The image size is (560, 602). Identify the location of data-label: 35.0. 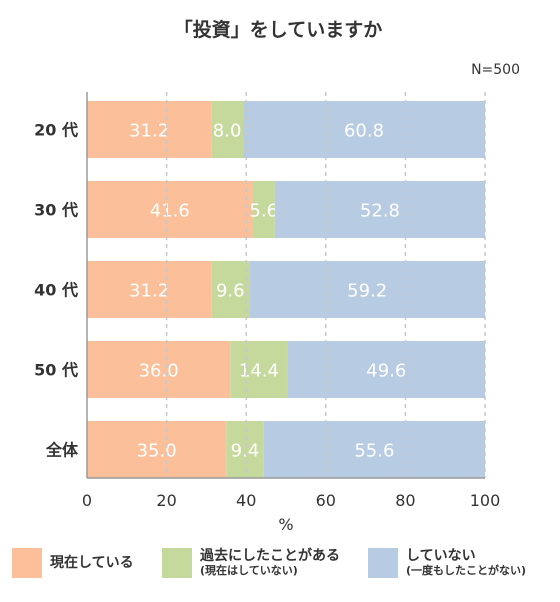
(157, 451).